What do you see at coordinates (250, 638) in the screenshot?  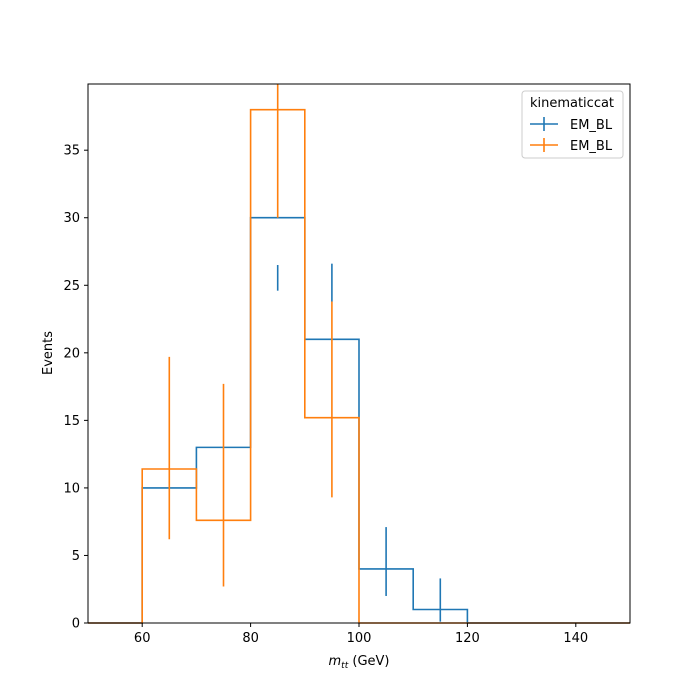 I see `x-tick-label: 80` at bounding box center [250, 638].